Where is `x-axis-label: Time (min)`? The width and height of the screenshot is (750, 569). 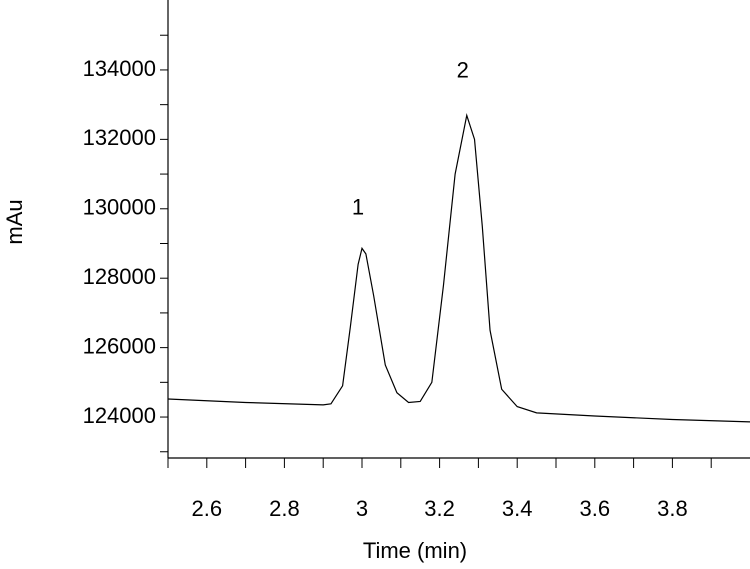
x-axis-label: Time (min) is located at coordinates (415, 550).